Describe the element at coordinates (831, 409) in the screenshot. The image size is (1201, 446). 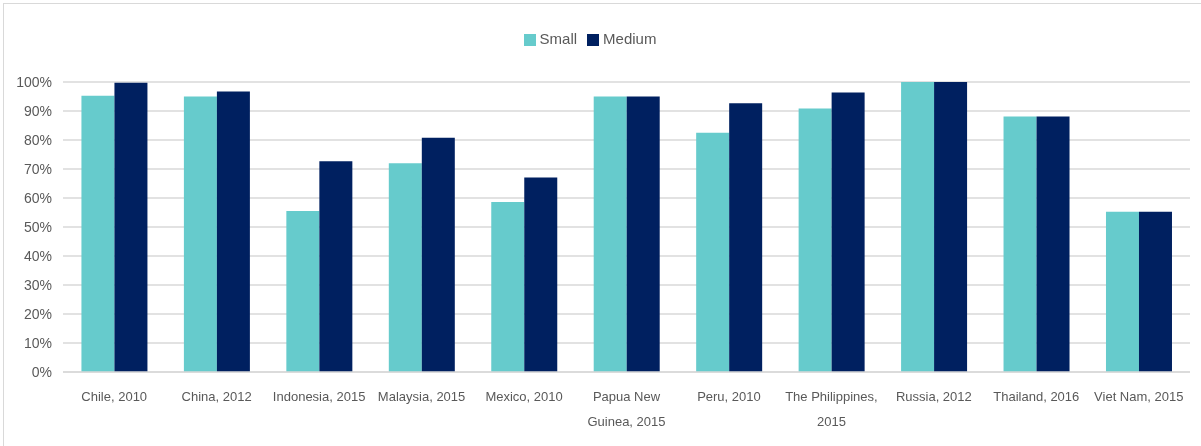
I see `x-tick-label: The Philippines, 2015` at that location.